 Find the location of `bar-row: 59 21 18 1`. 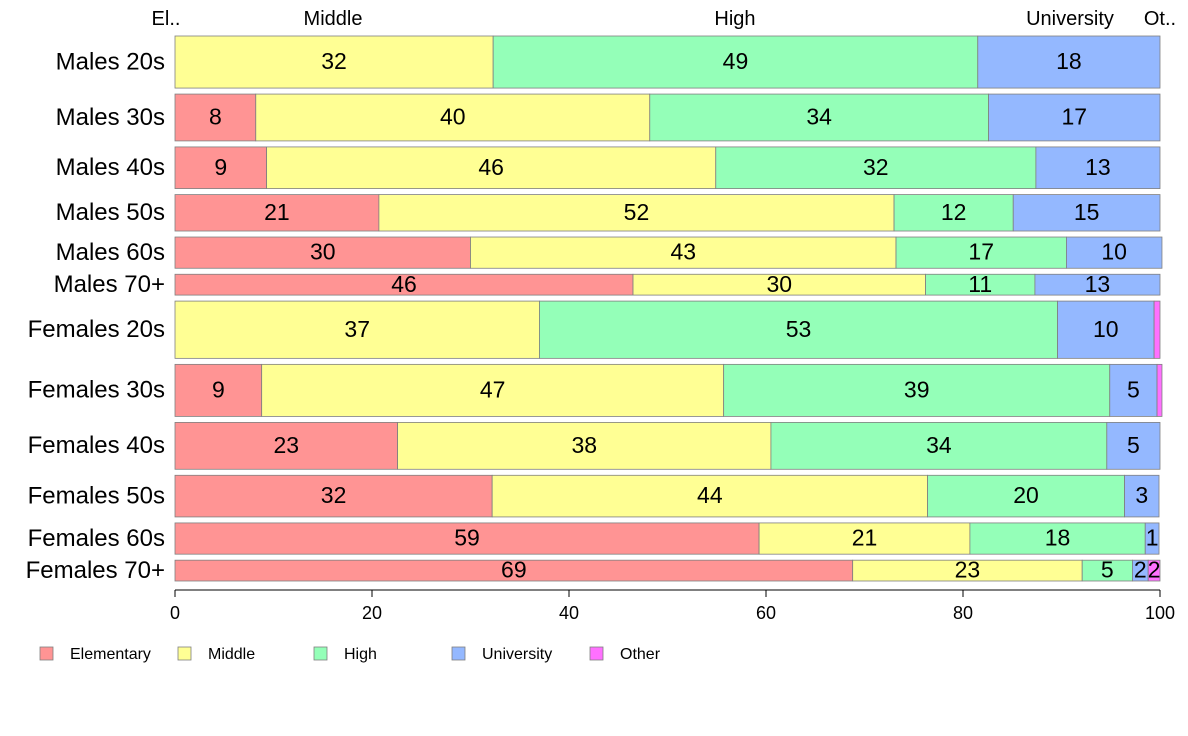

bar-row: 59 21 18 1 is located at coordinates (667, 538).